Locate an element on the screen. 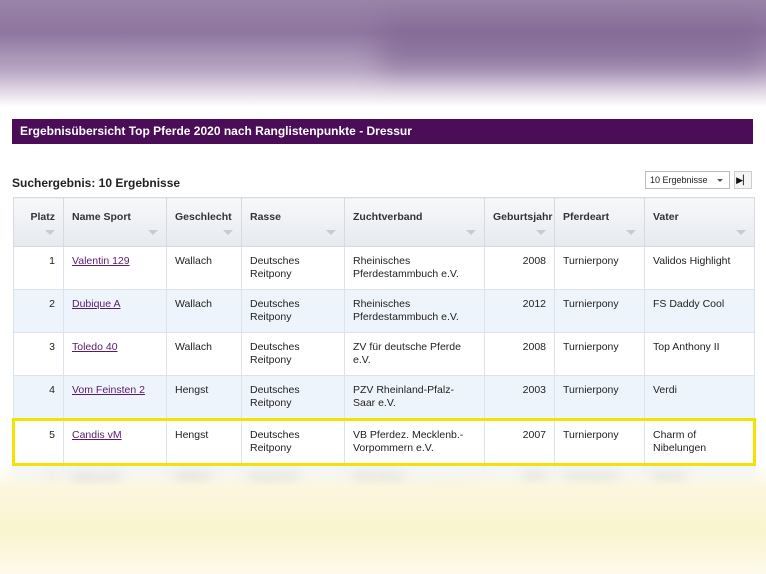  table-cell: Valentin 129 is located at coordinates (115, 268).